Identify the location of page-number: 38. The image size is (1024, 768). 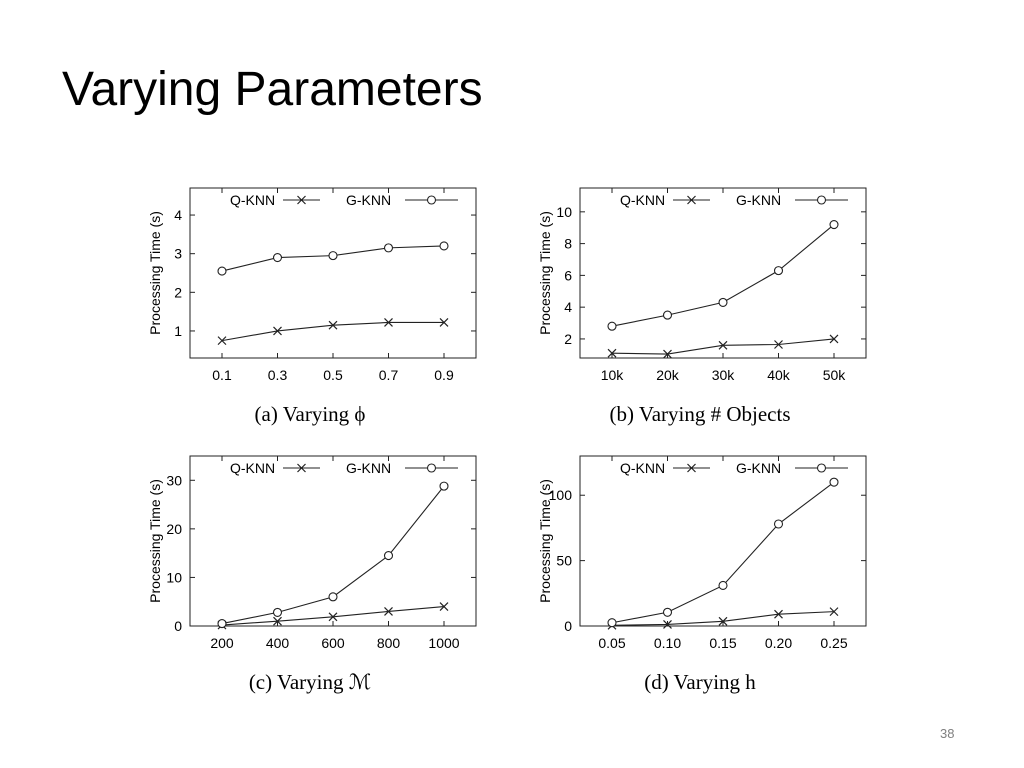
(947, 733).